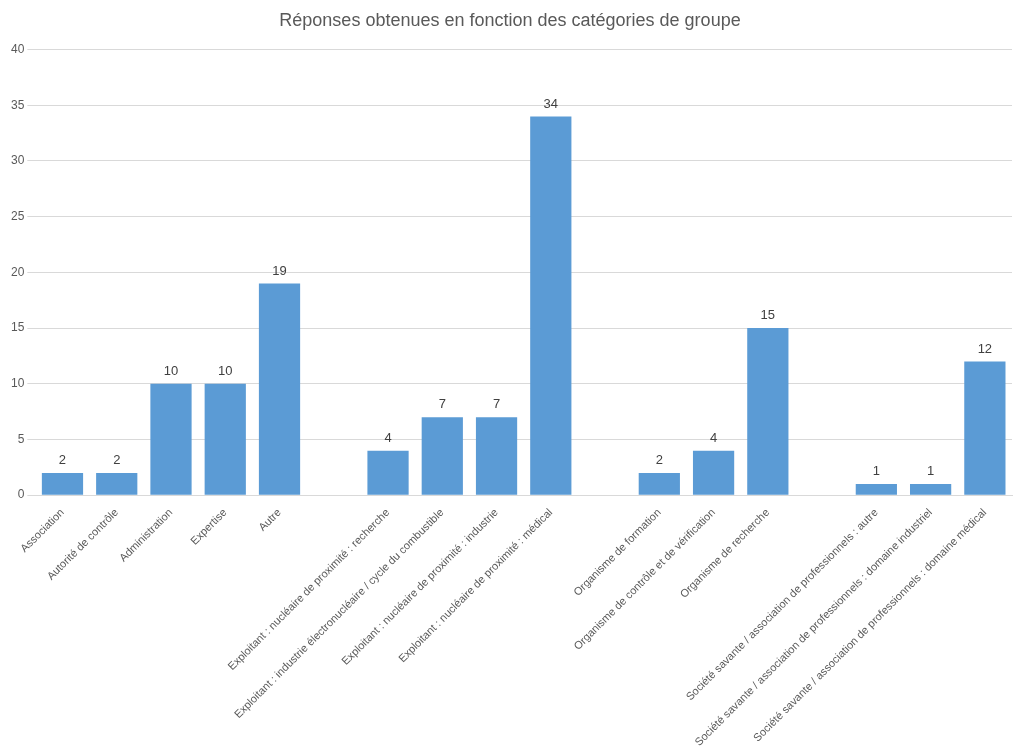 The image size is (1024, 756). I want to click on data-label: 34, so click(551, 103).